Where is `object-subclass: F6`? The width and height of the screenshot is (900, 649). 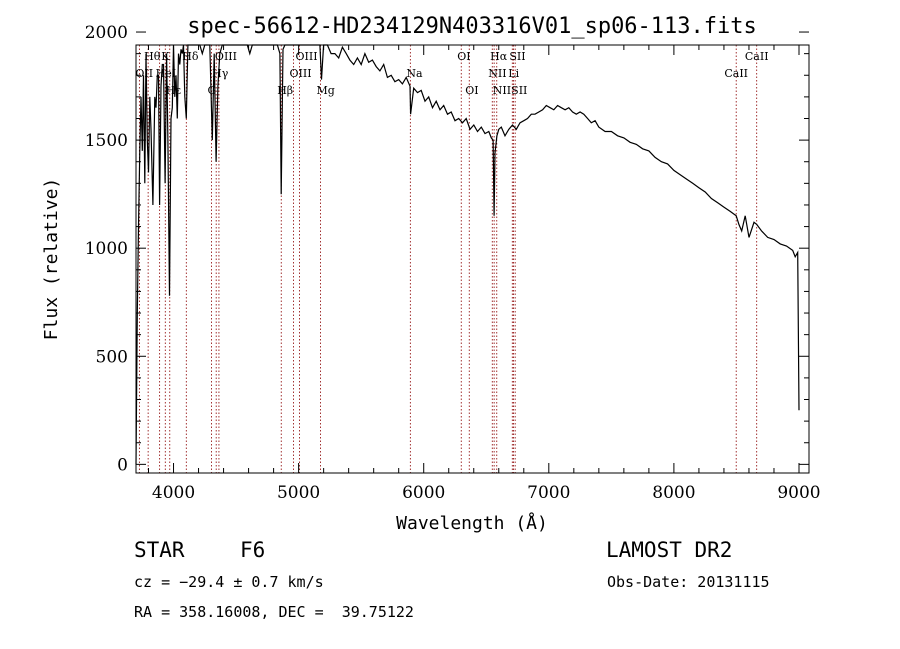 object-subclass: F6 is located at coordinates (253, 550).